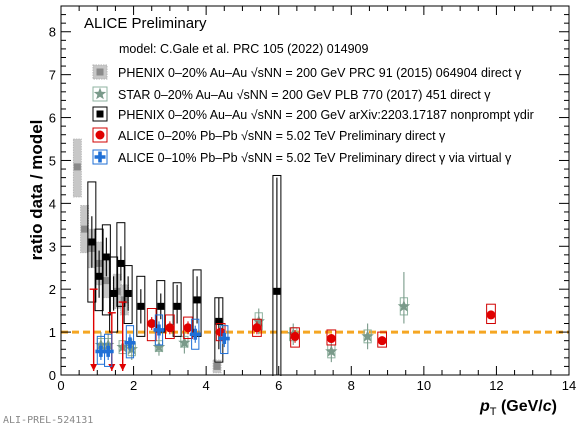  Describe the element at coordinates (145, 23) in the screenshot. I see `chart-title: ALICE Preliminary` at that location.